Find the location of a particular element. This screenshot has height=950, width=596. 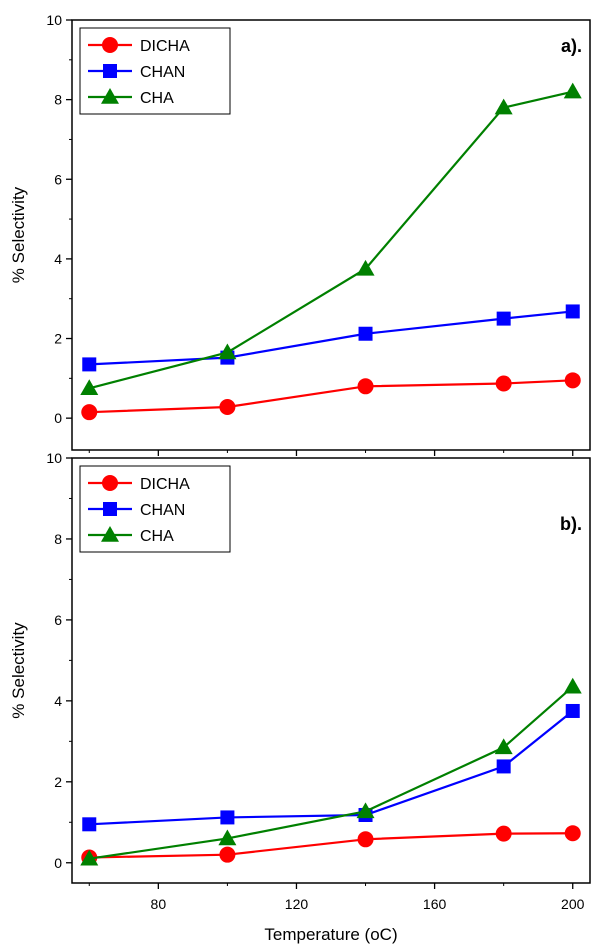

x-axis-ticks is located at coordinates (331, 453).